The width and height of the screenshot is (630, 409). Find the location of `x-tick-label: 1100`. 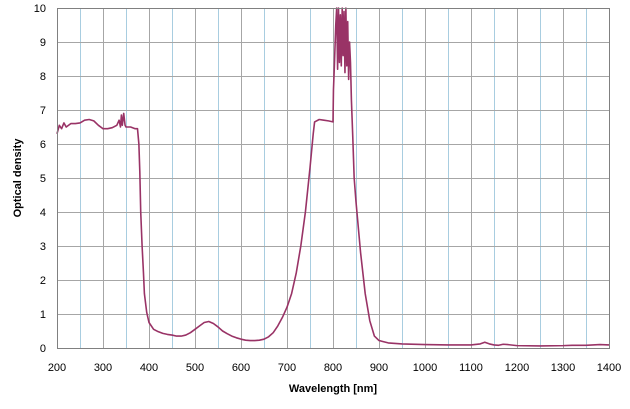

x-tick-label: 1100 is located at coordinates (471, 368).